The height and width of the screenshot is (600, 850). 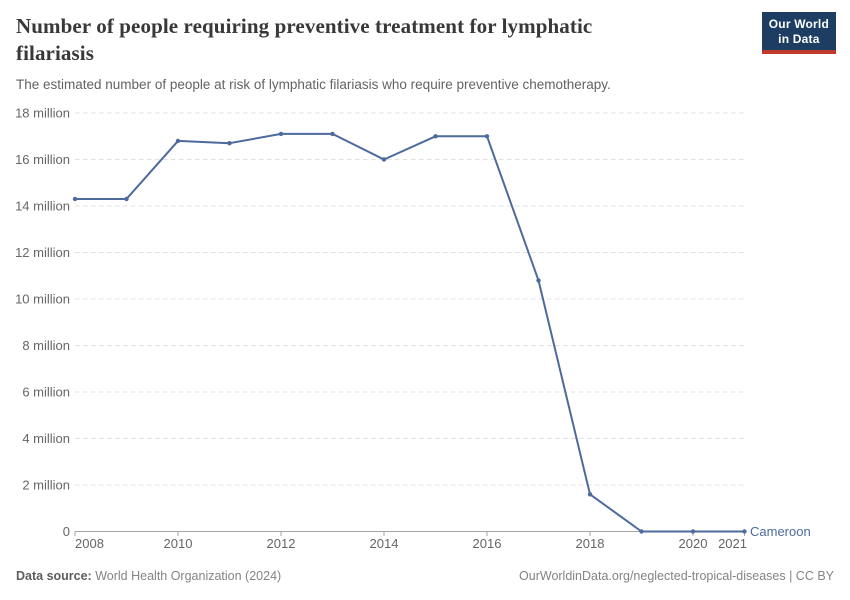 What do you see at coordinates (188, 576) in the screenshot?
I see `data-source-value: World Health Organization (2024)` at bounding box center [188, 576].